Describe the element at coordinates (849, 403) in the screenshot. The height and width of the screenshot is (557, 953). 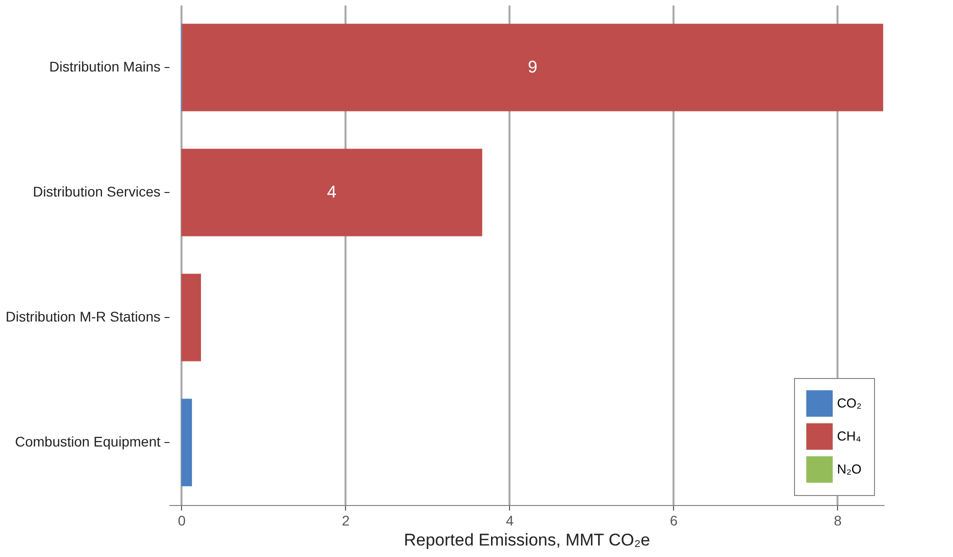
I see `legend-label: CO₂` at that location.